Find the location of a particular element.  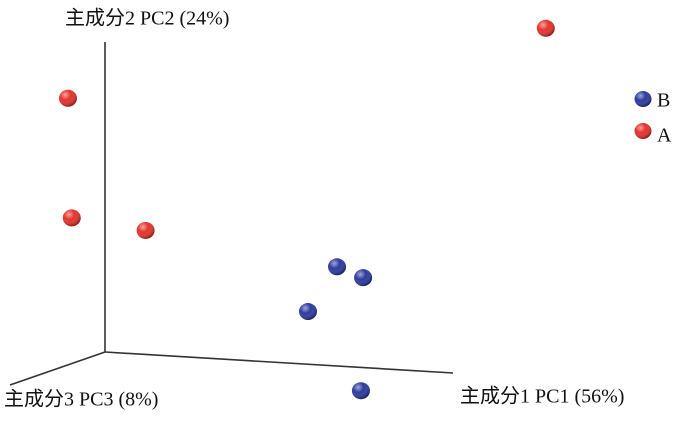

z-axis-label: 主成分3 PC3 (8%) is located at coordinates (81, 399).